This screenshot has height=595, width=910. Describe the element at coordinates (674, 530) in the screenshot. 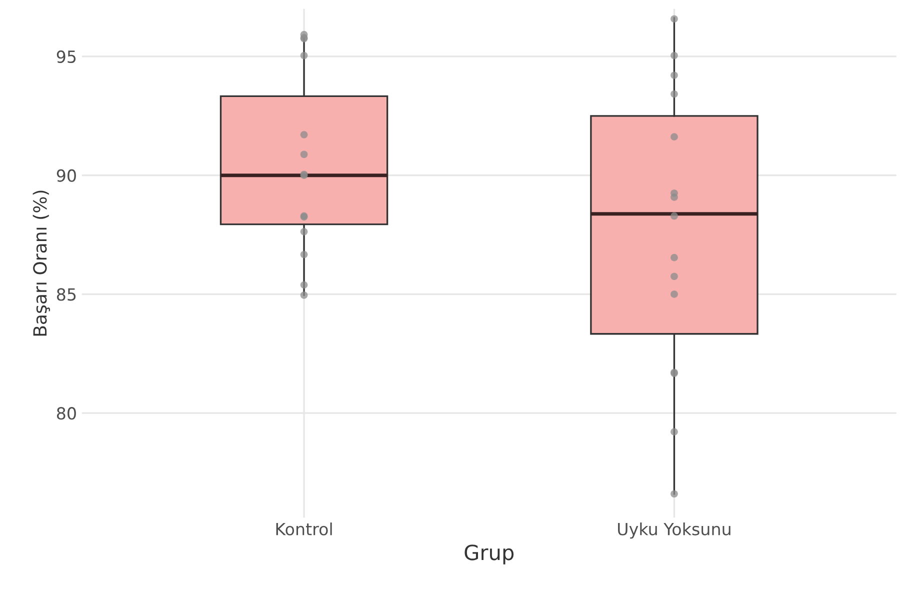

I see `x-tick-label: Uyku Yoksunu` at that location.